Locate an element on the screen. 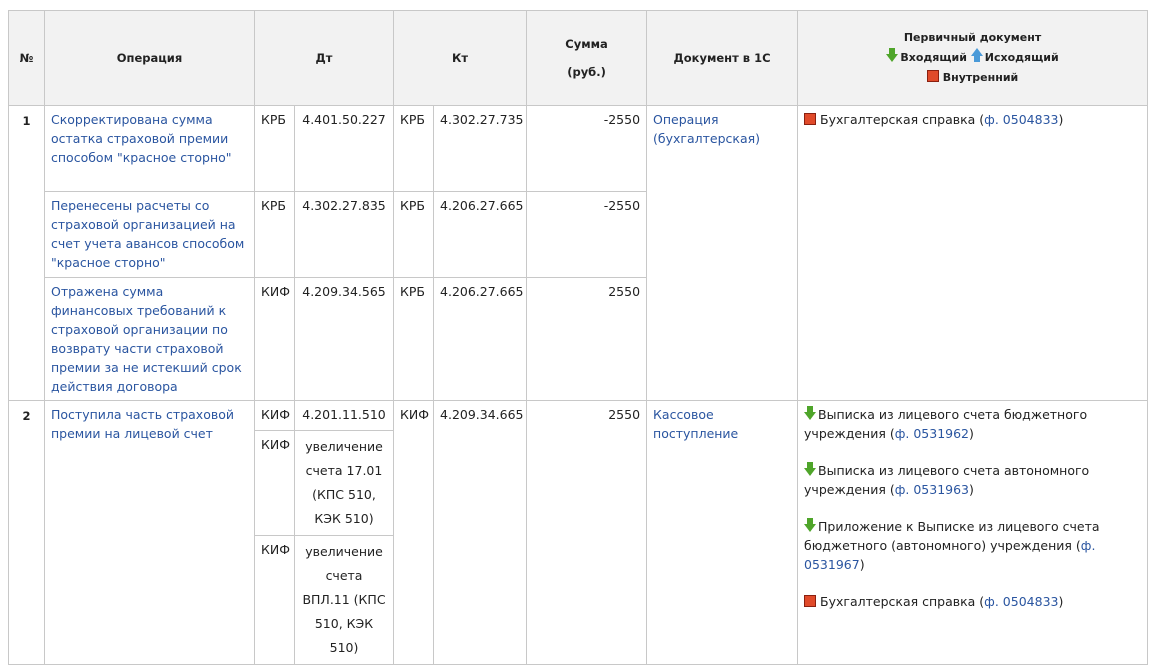  header-kt: Кт is located at coordinates (460, 58).